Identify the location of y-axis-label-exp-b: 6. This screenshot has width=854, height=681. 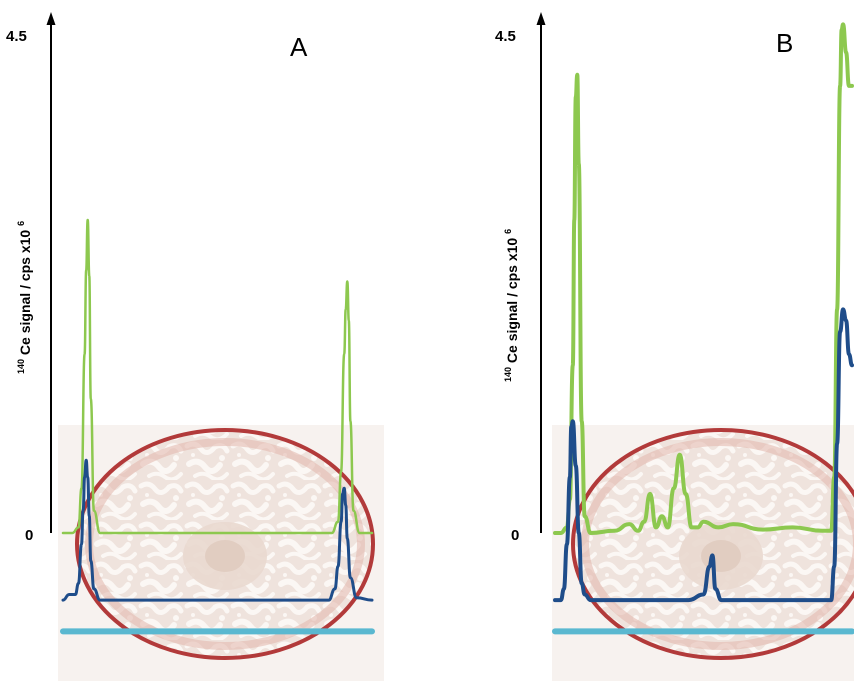
(508, 231).